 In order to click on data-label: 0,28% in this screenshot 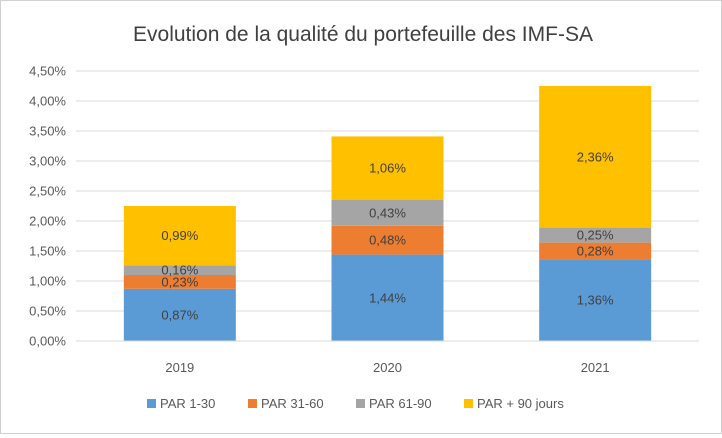, I will do `click(595, 251)`.